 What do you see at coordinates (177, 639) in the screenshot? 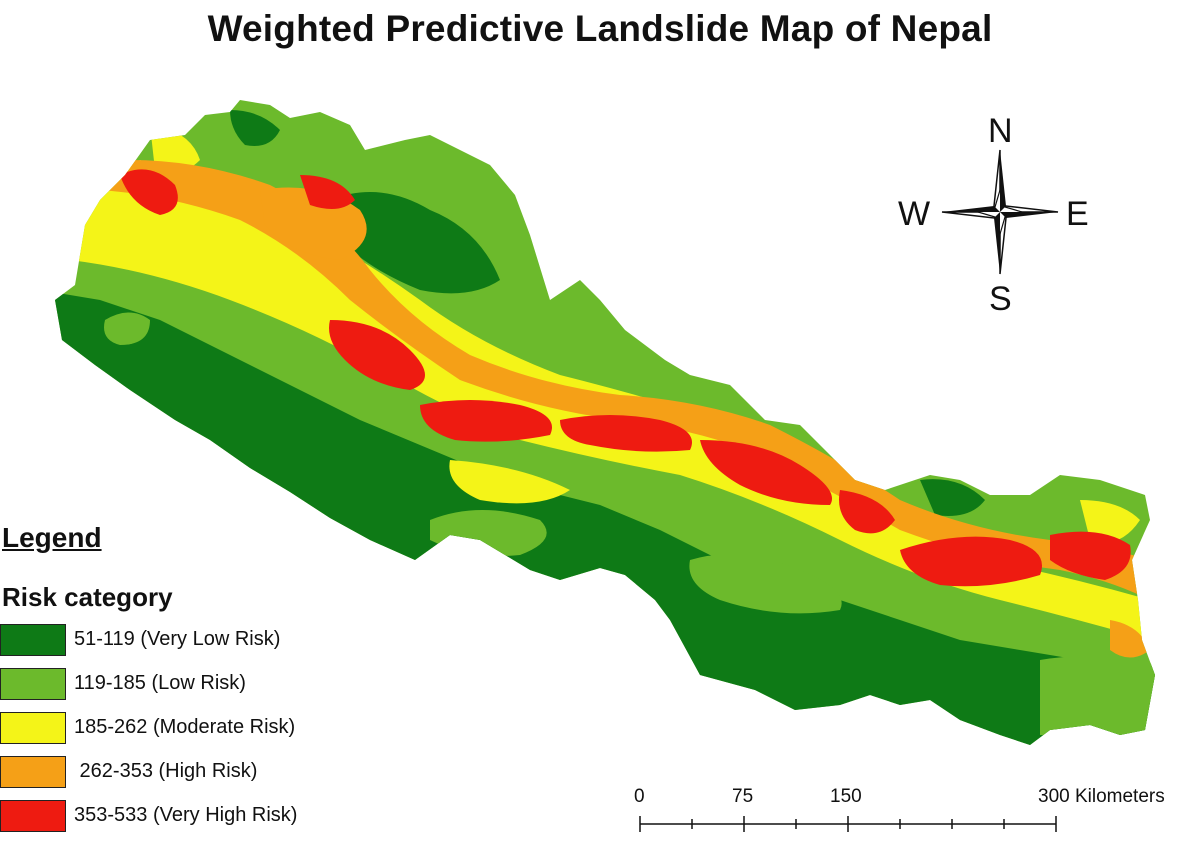
I see `legend-label: 51-119 (Very Low Risk)` at bounding box center [177, 639].